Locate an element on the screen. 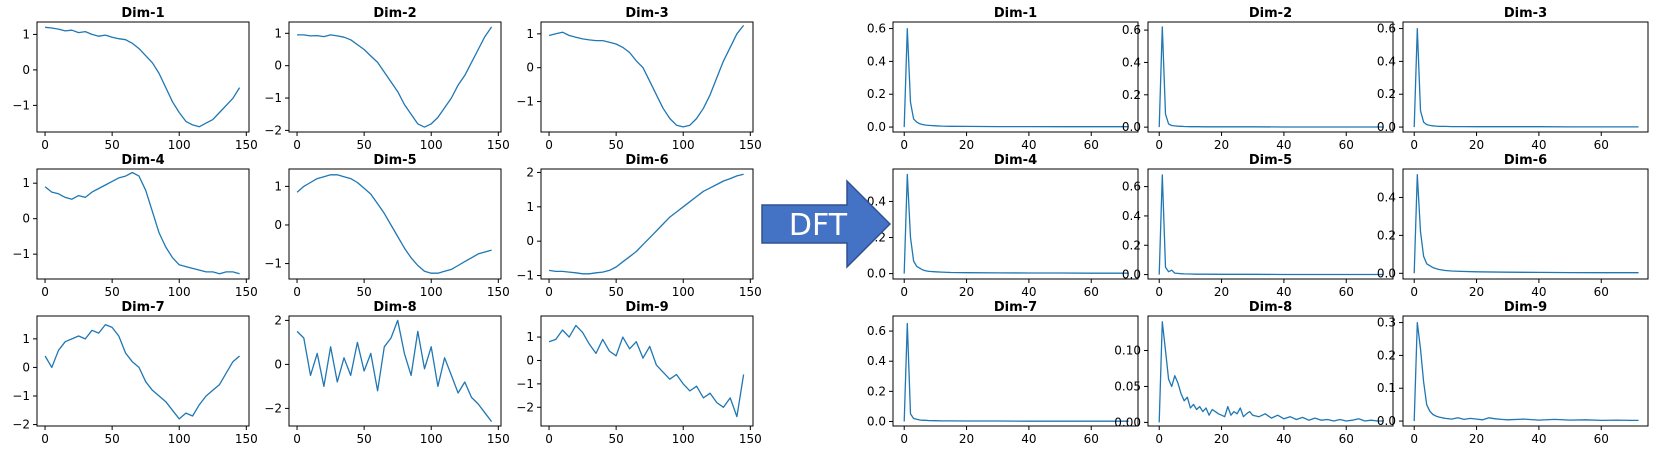 The image size is (1661, 449). panel-time-4: Dim-4 0 50 100 150 −1 0 1 is located at coordinates (134, 226).